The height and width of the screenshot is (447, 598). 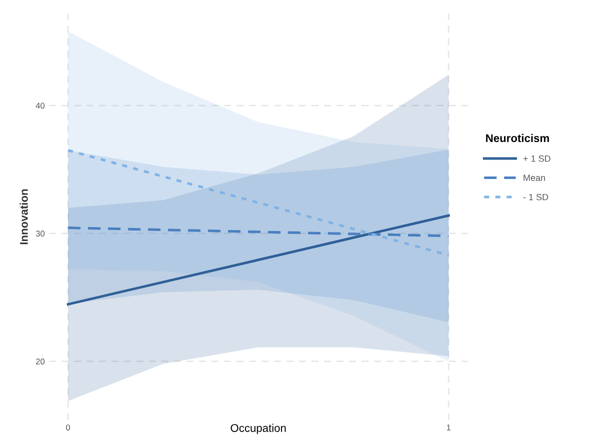 What do you see at coordinates (448, 427) in the screenshot?
I see `x-tick-label: 1` at bounding box center [448, 427].